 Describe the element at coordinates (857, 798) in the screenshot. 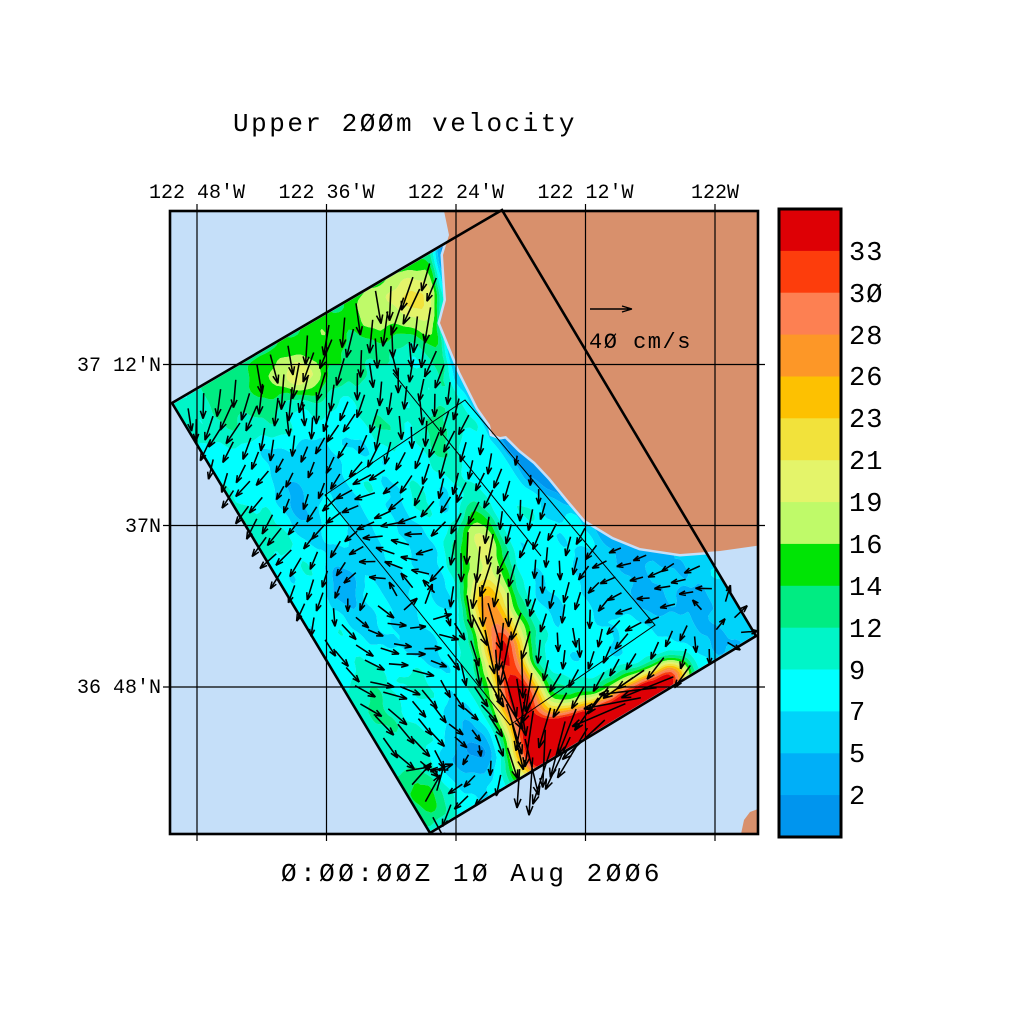

I see `svg-text: 2` at that location.